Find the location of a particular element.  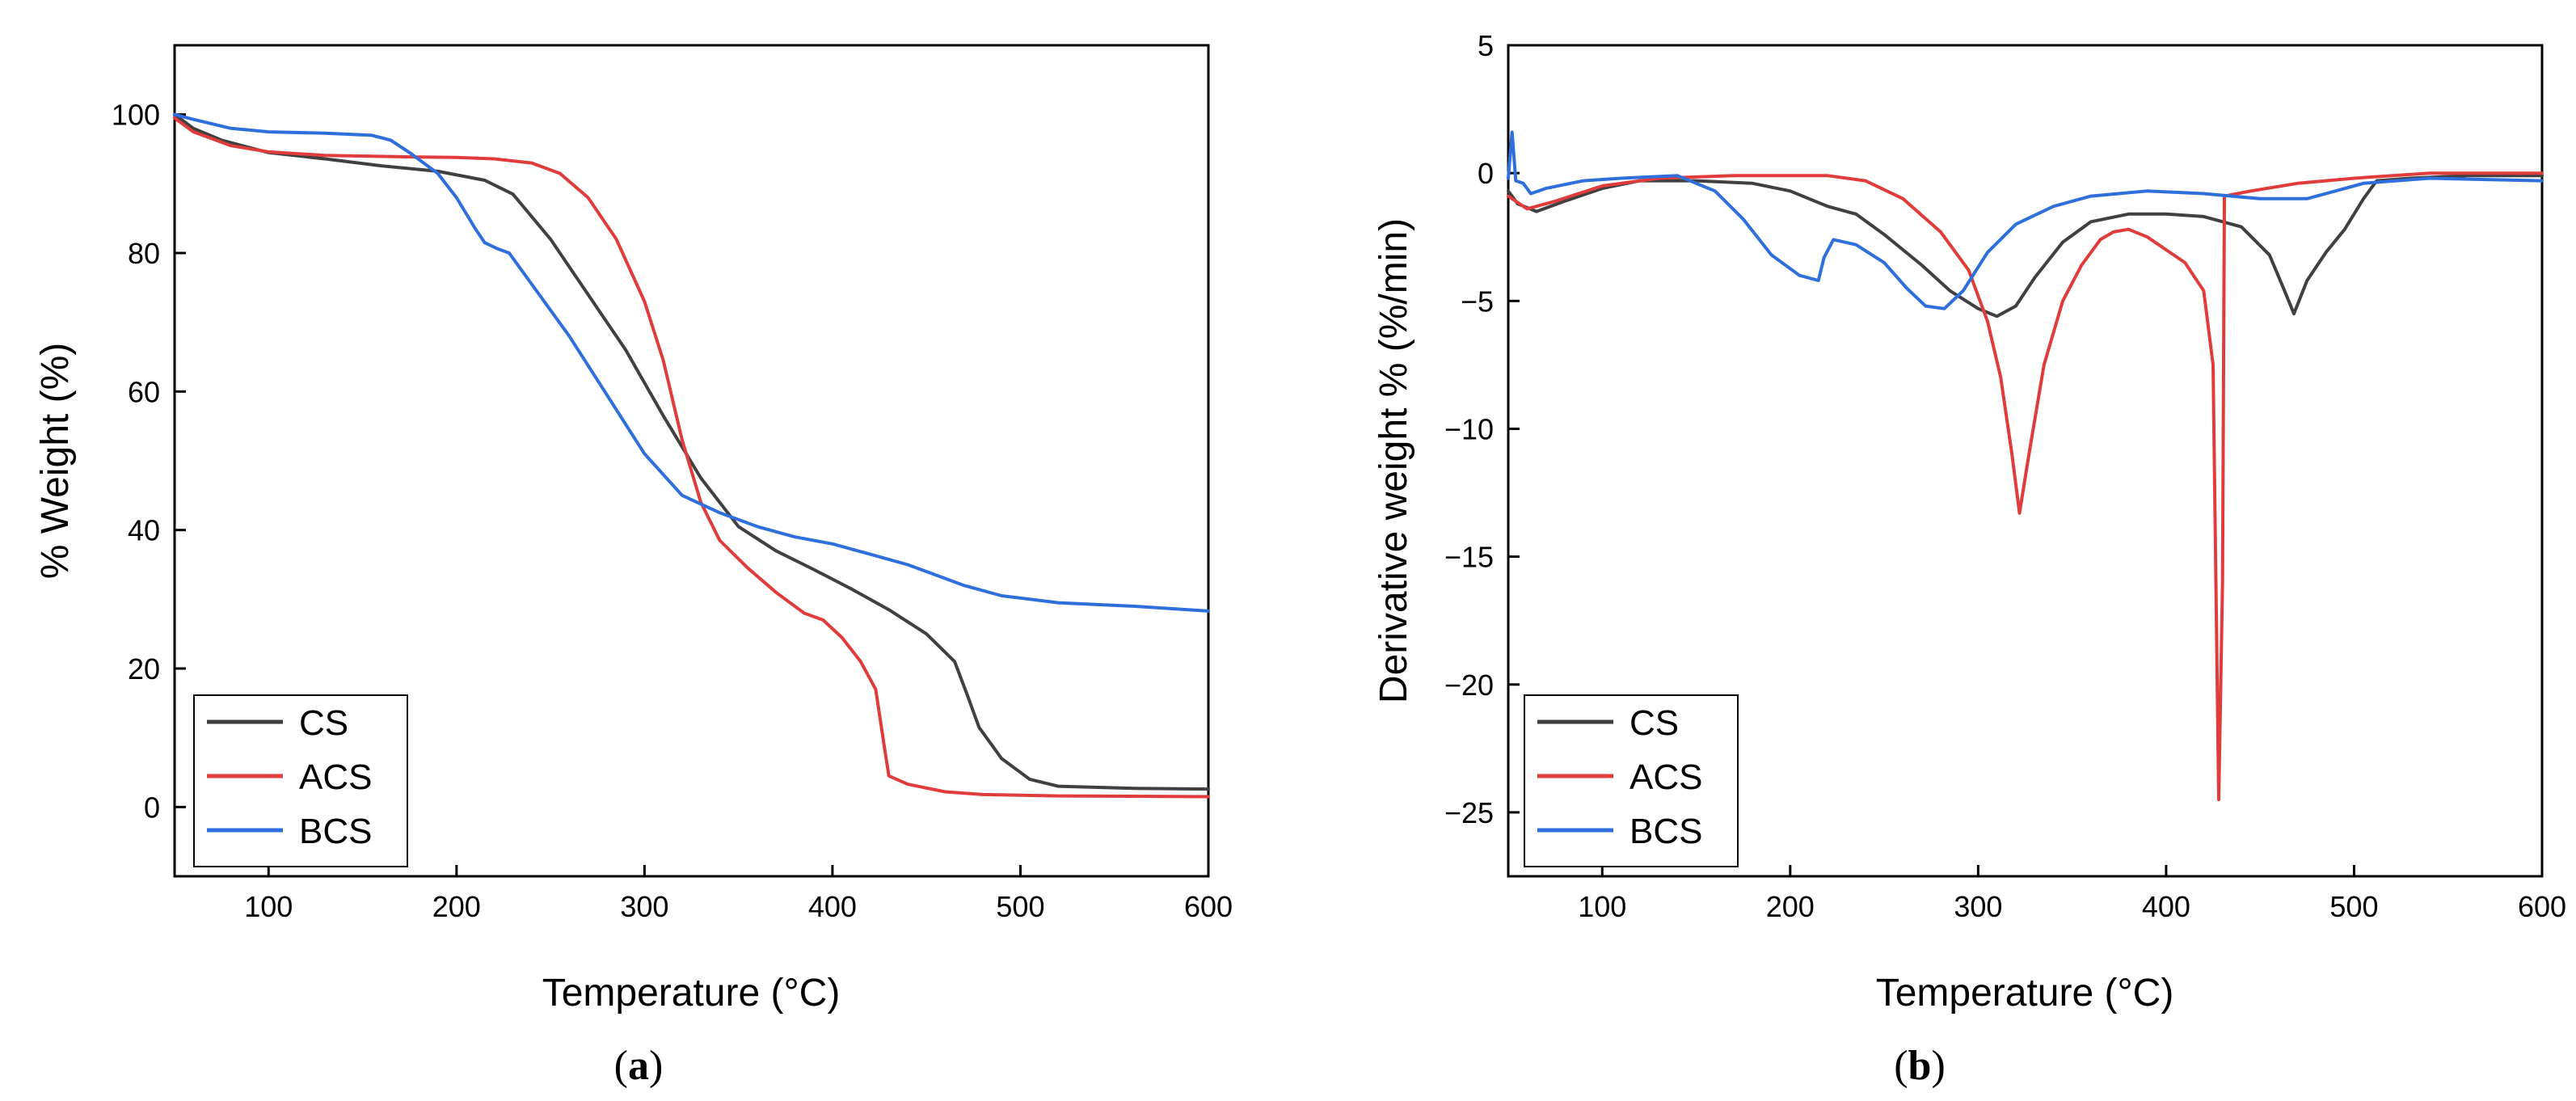

panel-b-x-tick-label: 600 is located at coordinates (2542, 906).